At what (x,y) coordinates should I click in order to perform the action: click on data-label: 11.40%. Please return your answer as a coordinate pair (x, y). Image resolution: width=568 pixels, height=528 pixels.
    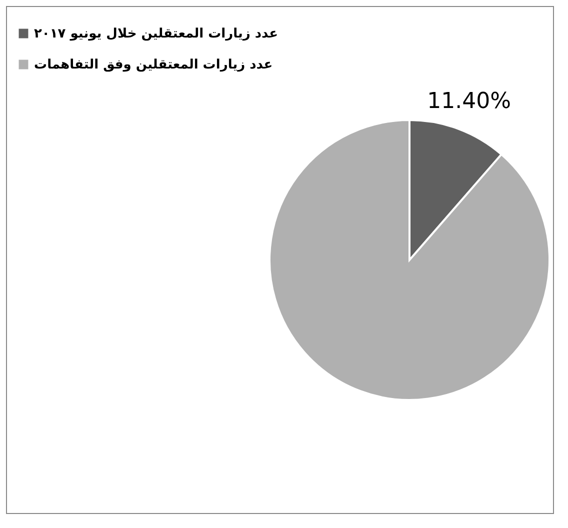
    Looking at the image, I should click on (469, 101).